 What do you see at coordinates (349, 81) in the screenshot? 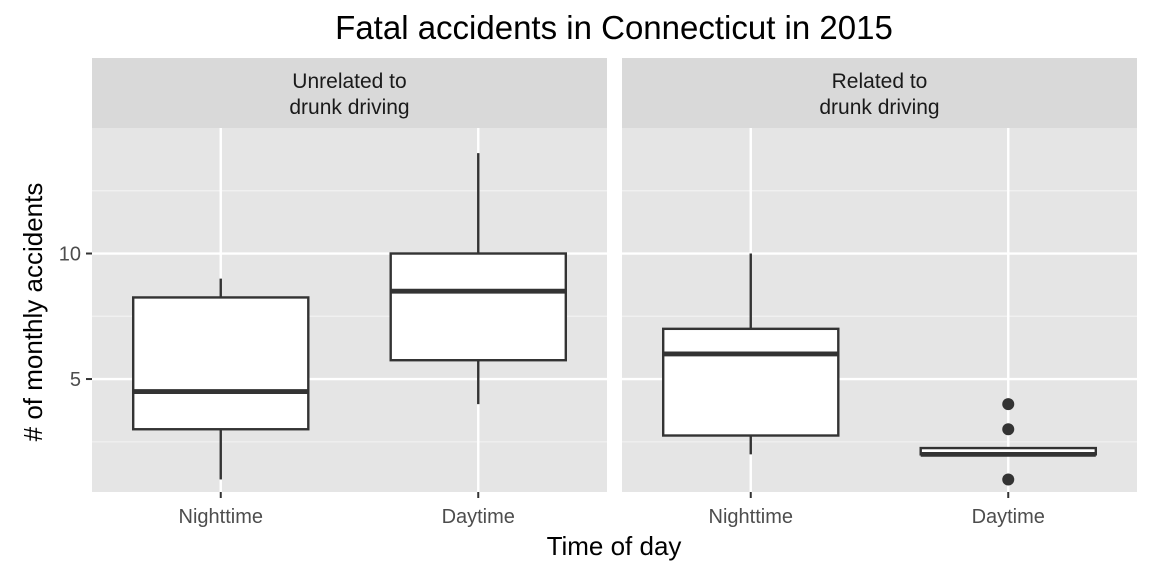
I see `facet-label-line: Unrelated to` at bounding box center [349, 81].